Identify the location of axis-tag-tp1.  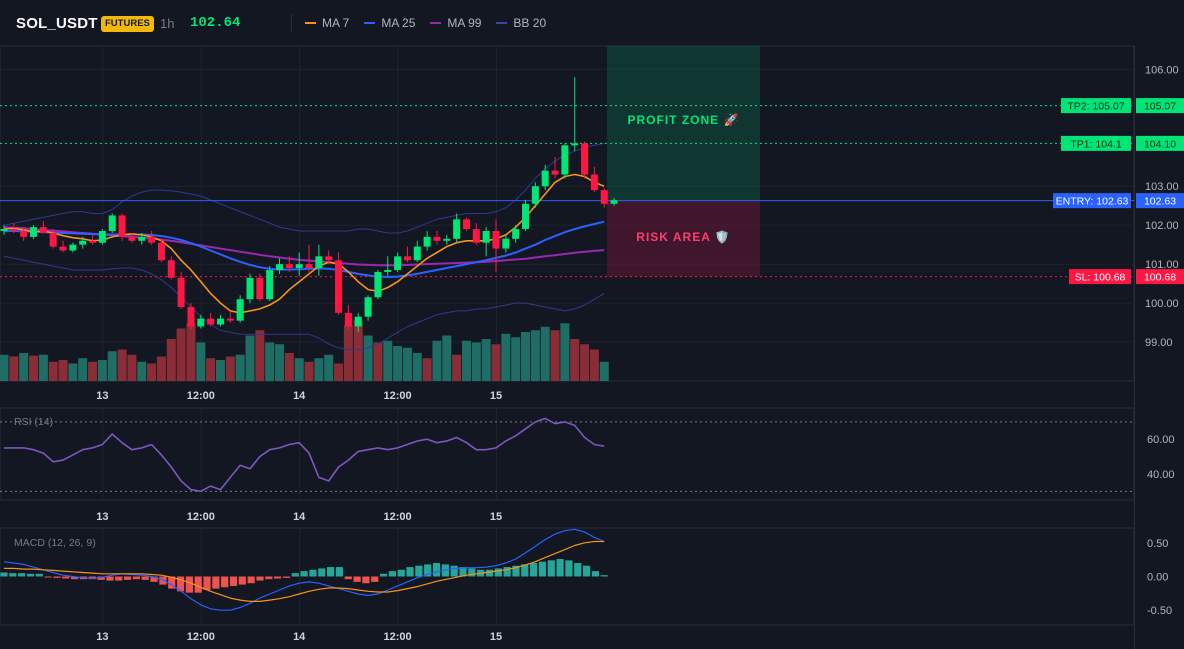
(1160, 143).